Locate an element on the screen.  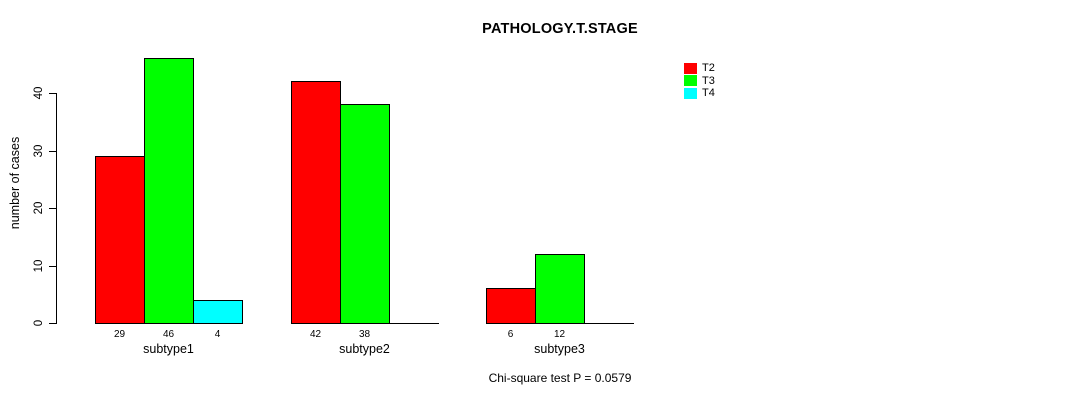
bar-value-label: 4 is located at coordinates (217, 334).